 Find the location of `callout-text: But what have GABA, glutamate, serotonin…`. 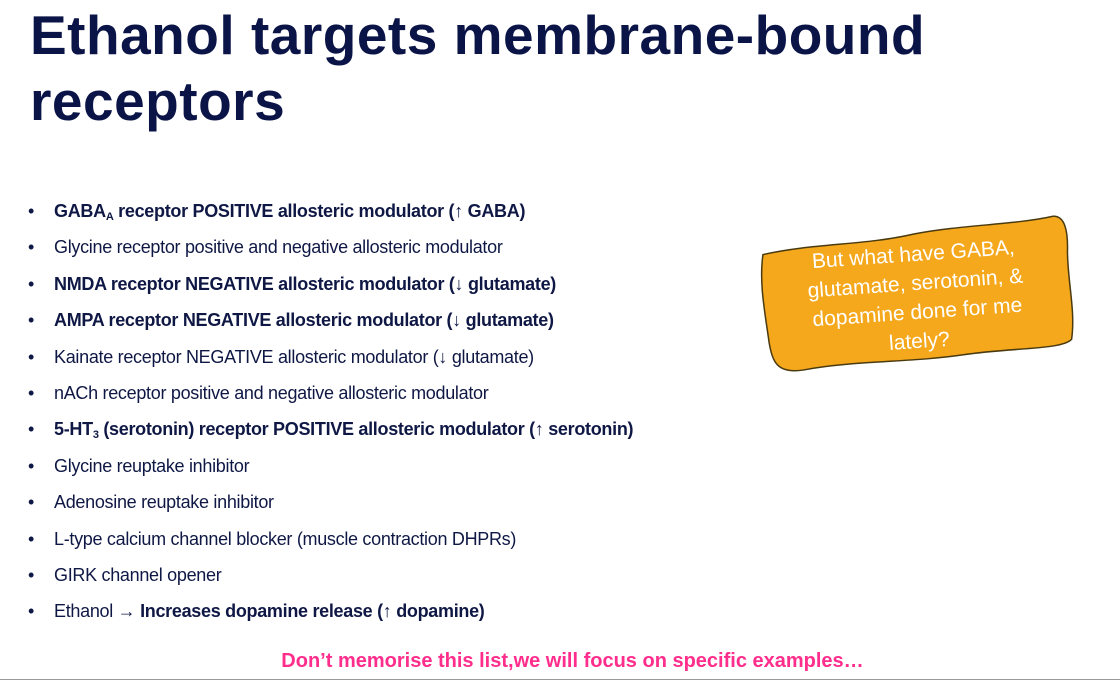

callout-text: But what have GABA, glutamate, serotonin… is located at coordinates (915, 295).